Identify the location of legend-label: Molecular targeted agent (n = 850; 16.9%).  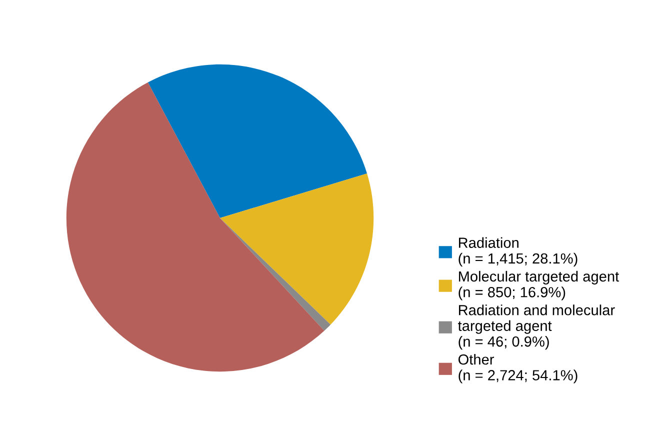
(539, 285).